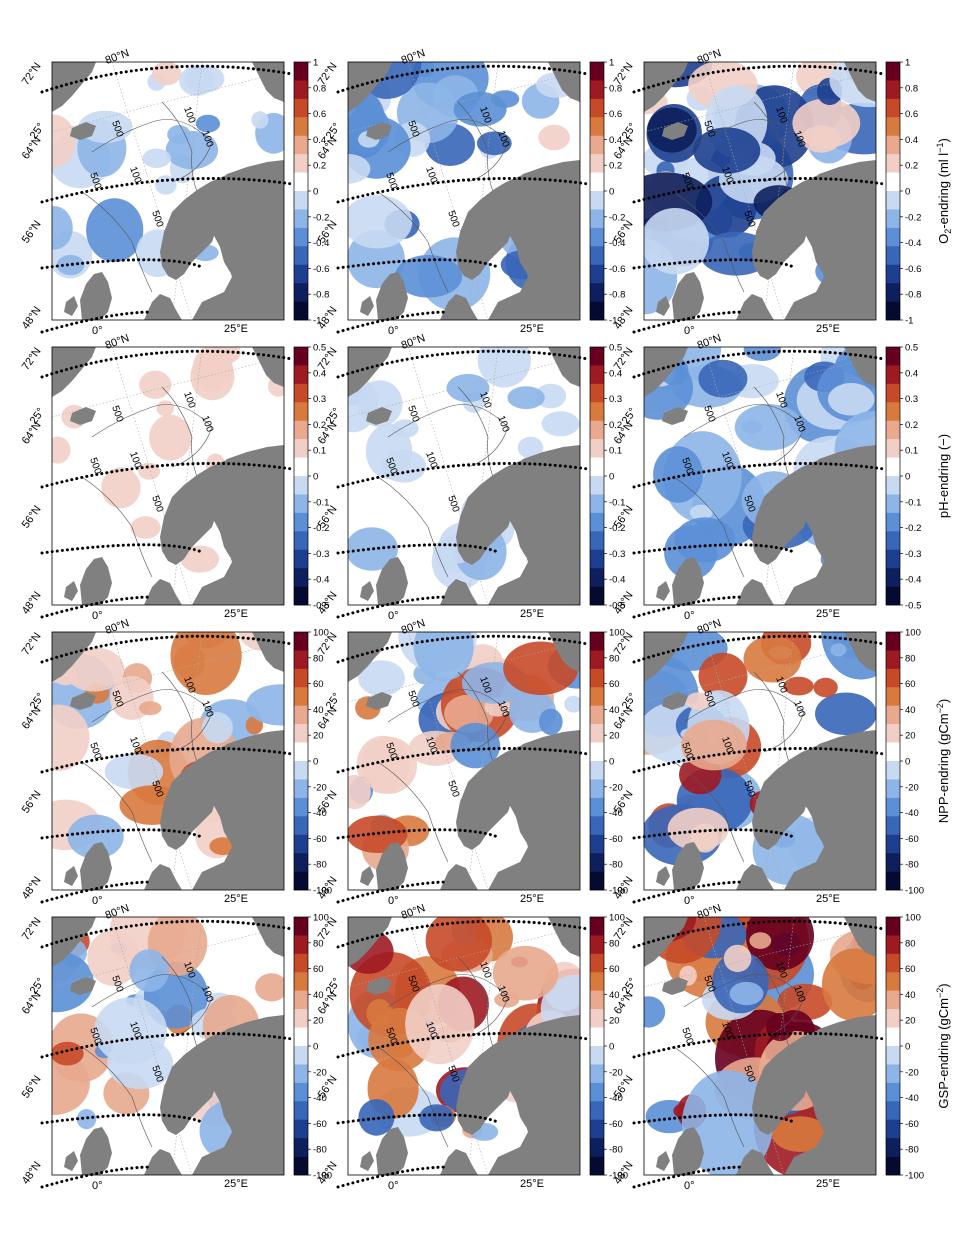 This screenshot has height=1257, width=978. What do you see at coordinates (903, 192) in the screenshot?
I see `colorbar-r1-c3: 1 0.8 0.6 0.4 0.2 0 -0.2 -0.4 -0.6 -0.8 -1` at bounding box center [903, 192].